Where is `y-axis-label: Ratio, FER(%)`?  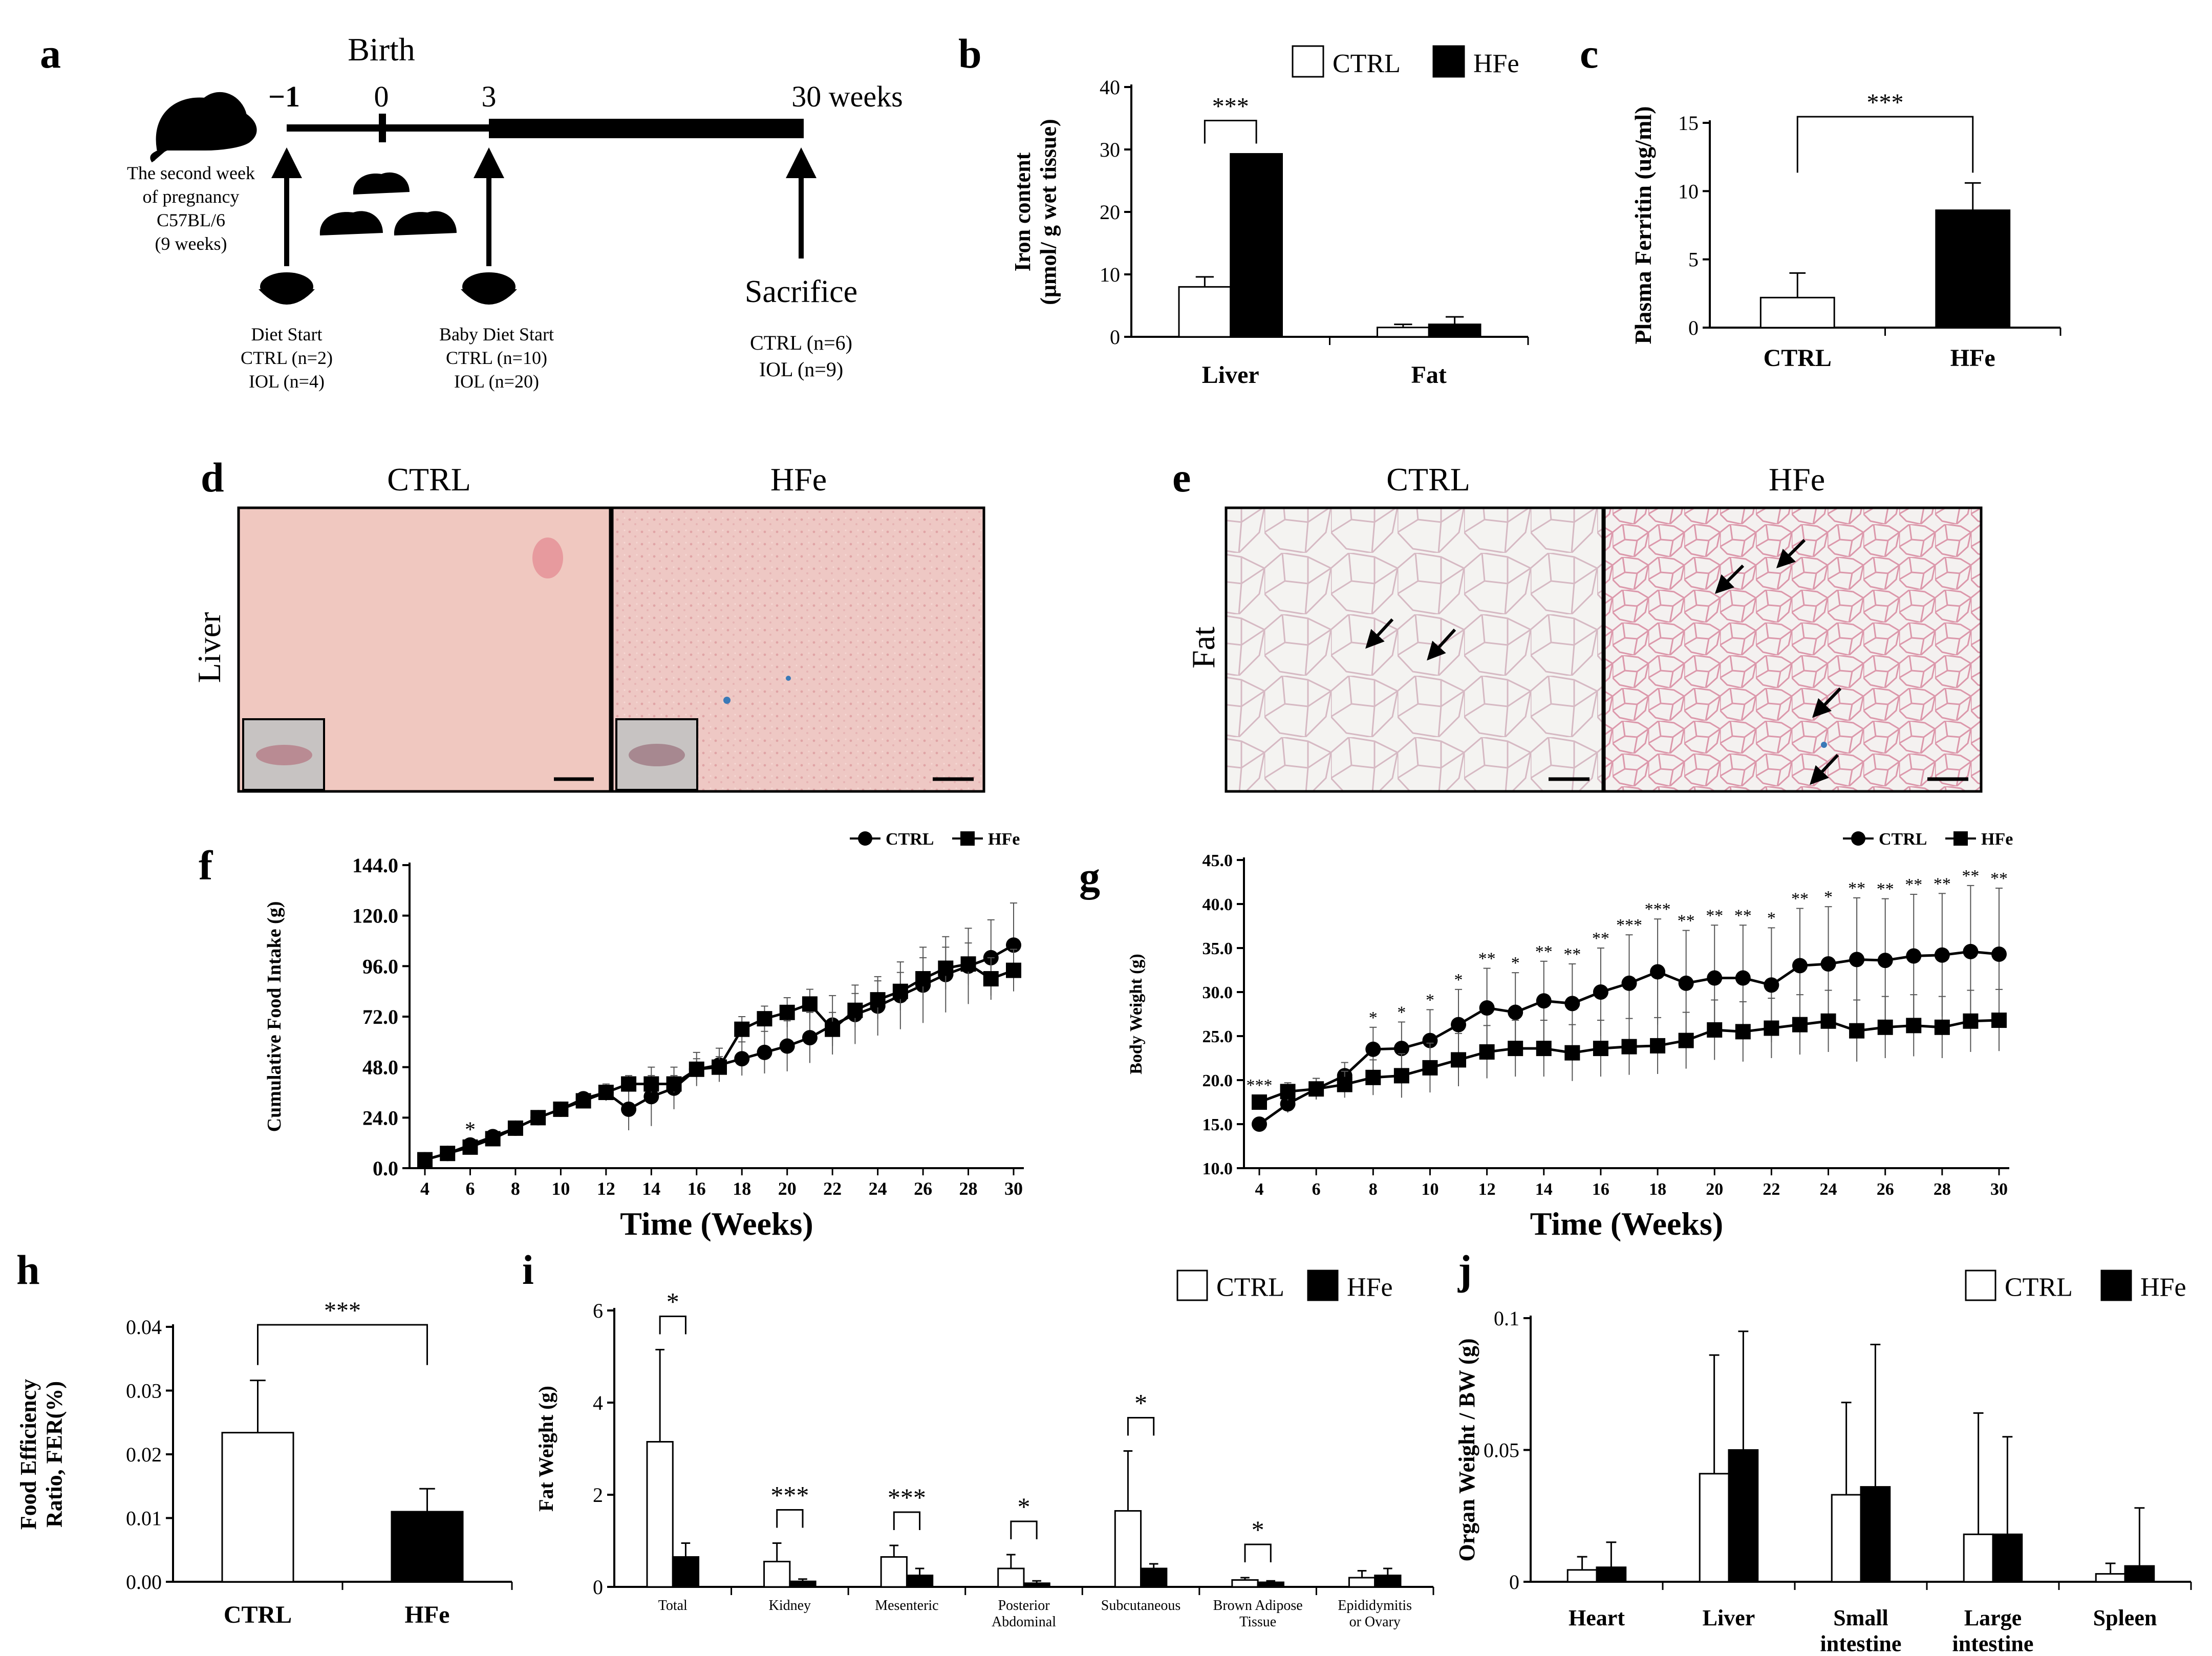 y-axis-label: Ratio, FER(%) is located at coordinates (55, 1454).